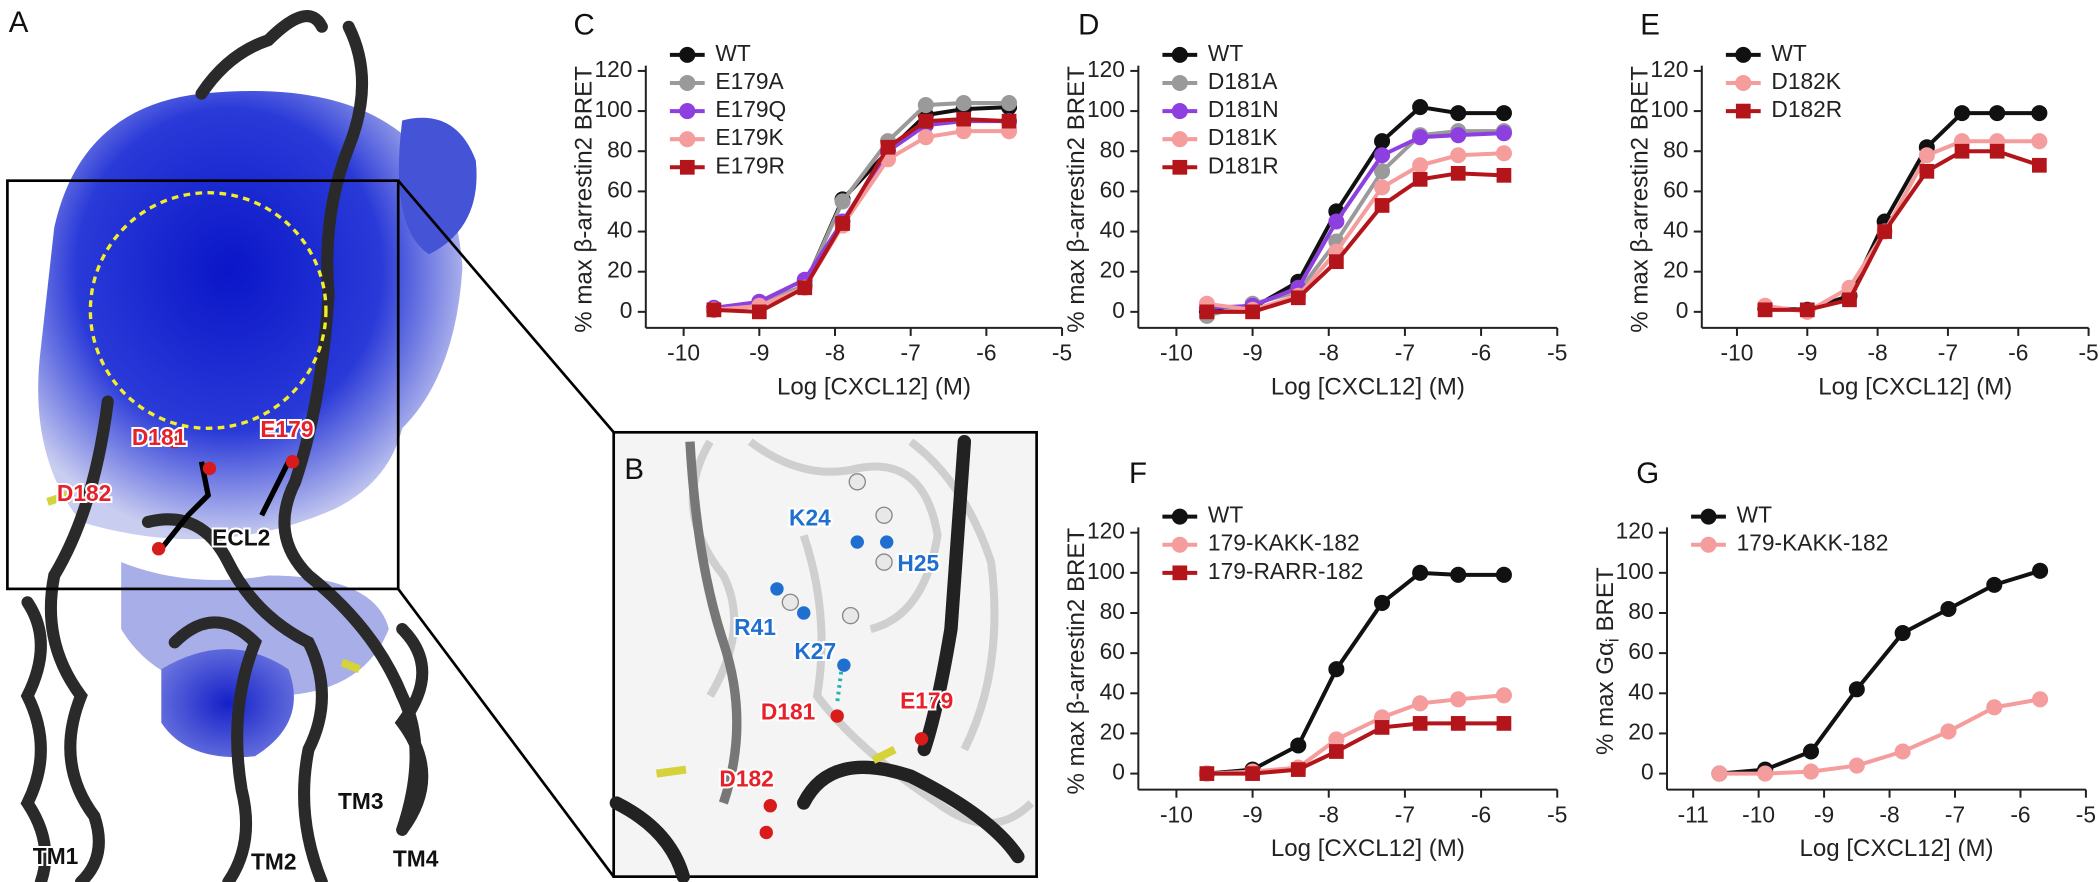  What do you see at coordinates (732, 53) in the screenshot?
I see `legend-label: WT` at bounding box center [732, 53].